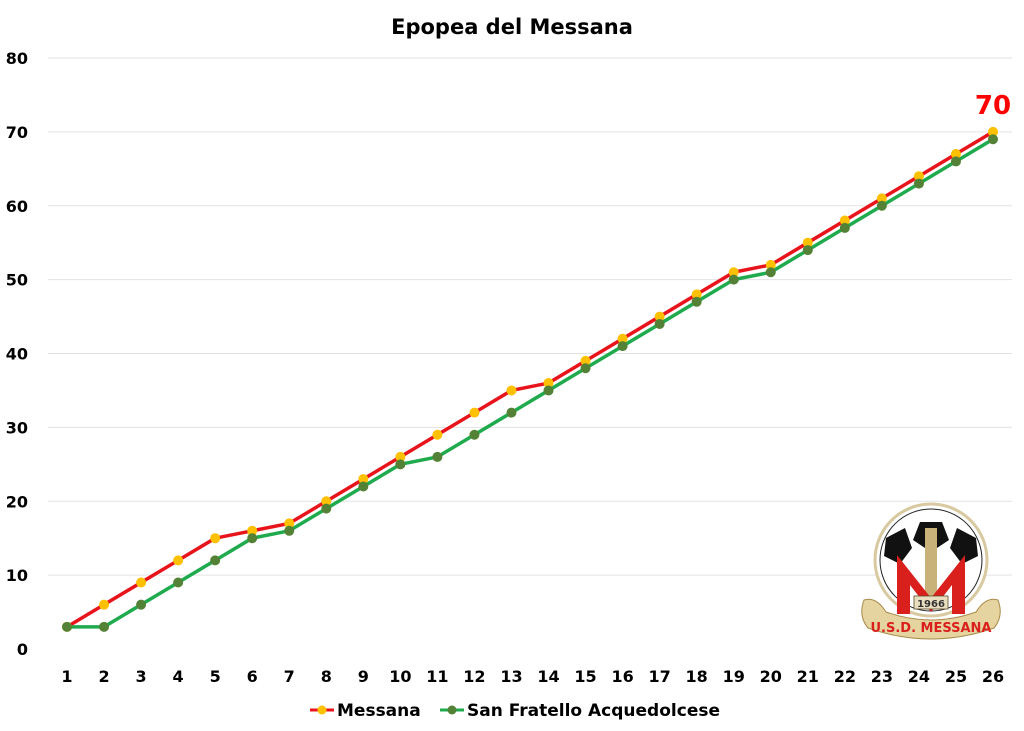 The image size is (1024, 731). I want to click on x-tick-label: 9, so click(363, 676).